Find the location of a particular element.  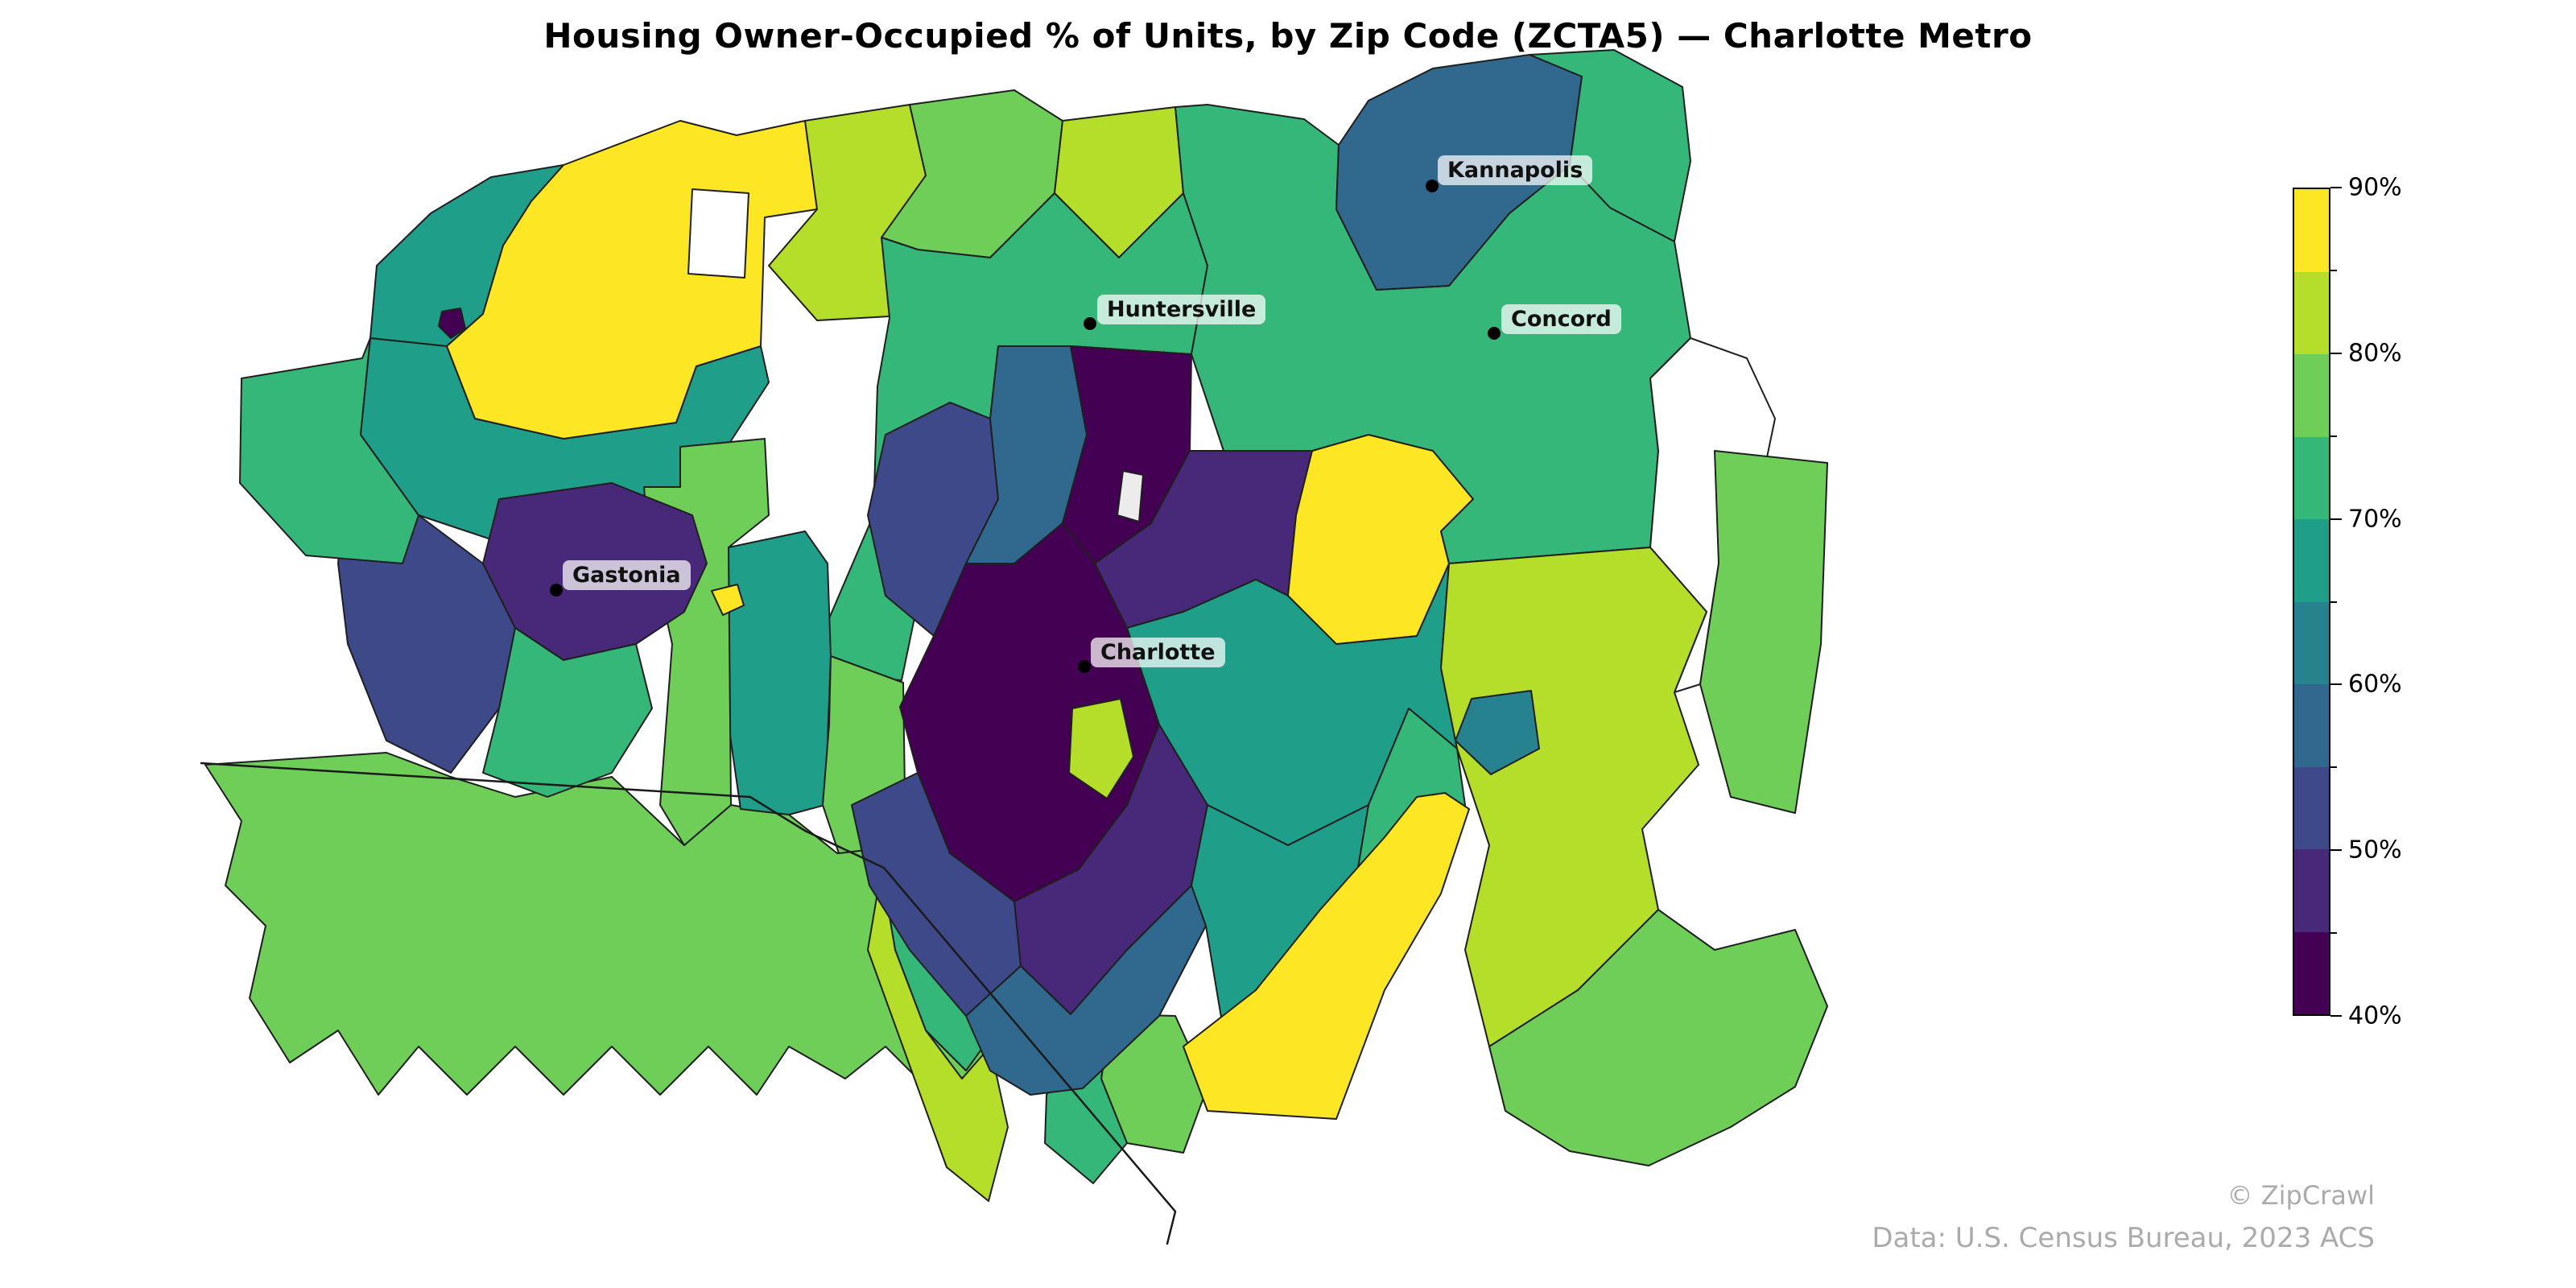

colorbar-band-85–90% is located at coordinates (2311, 231).